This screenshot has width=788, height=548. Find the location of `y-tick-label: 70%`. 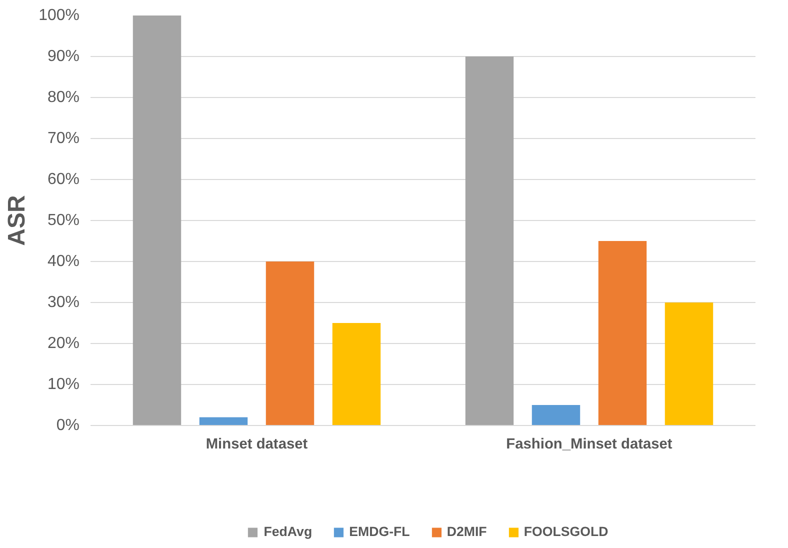

y-tick-label: 70% is located at coordinates (63, 138).